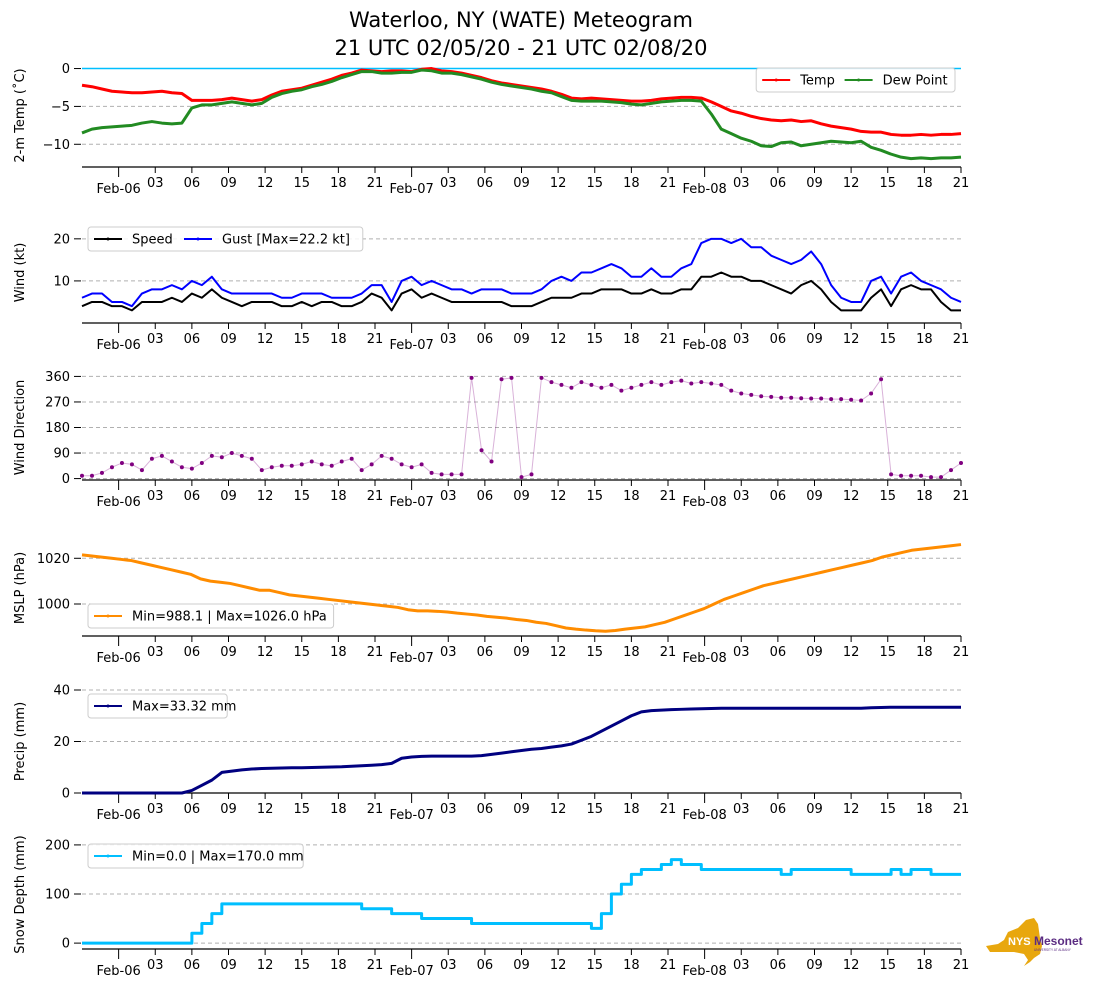 The width and height of the screenshot is (1094, 1001). Describe the element at coordinates (57, 845) in the screenshot. I see `y-tick-label: 200` at that location.